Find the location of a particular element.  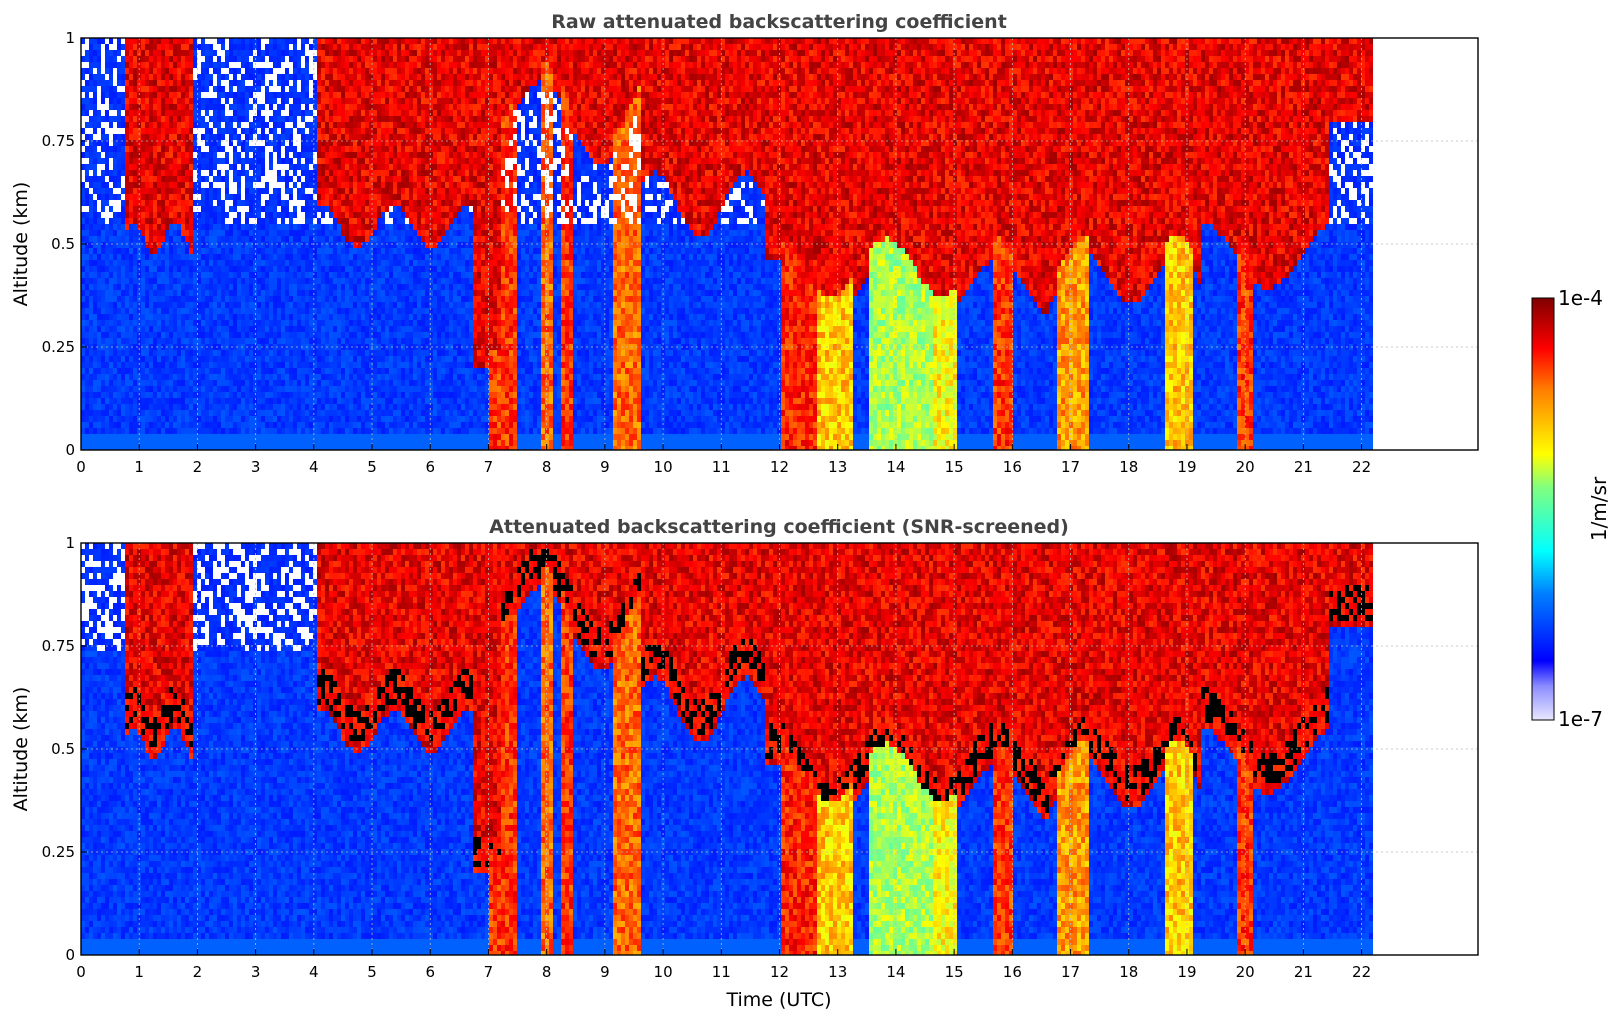

colorbar: 1e-4 1e-7 1/m/sr is located at coordinates (1571, 508).